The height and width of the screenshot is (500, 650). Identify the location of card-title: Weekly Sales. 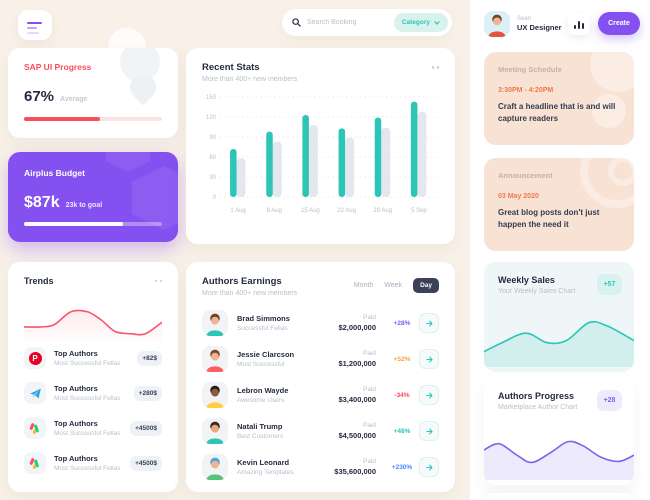
(526, 280).